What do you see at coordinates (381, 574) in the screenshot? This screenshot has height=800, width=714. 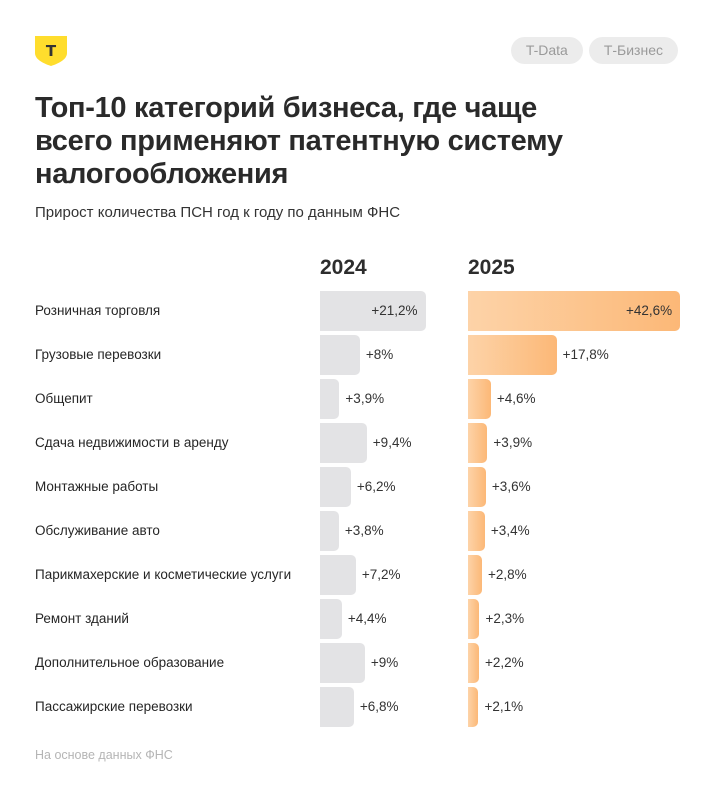 I see `value-label-2024: +7,2%` at bounding box center [381, 574].